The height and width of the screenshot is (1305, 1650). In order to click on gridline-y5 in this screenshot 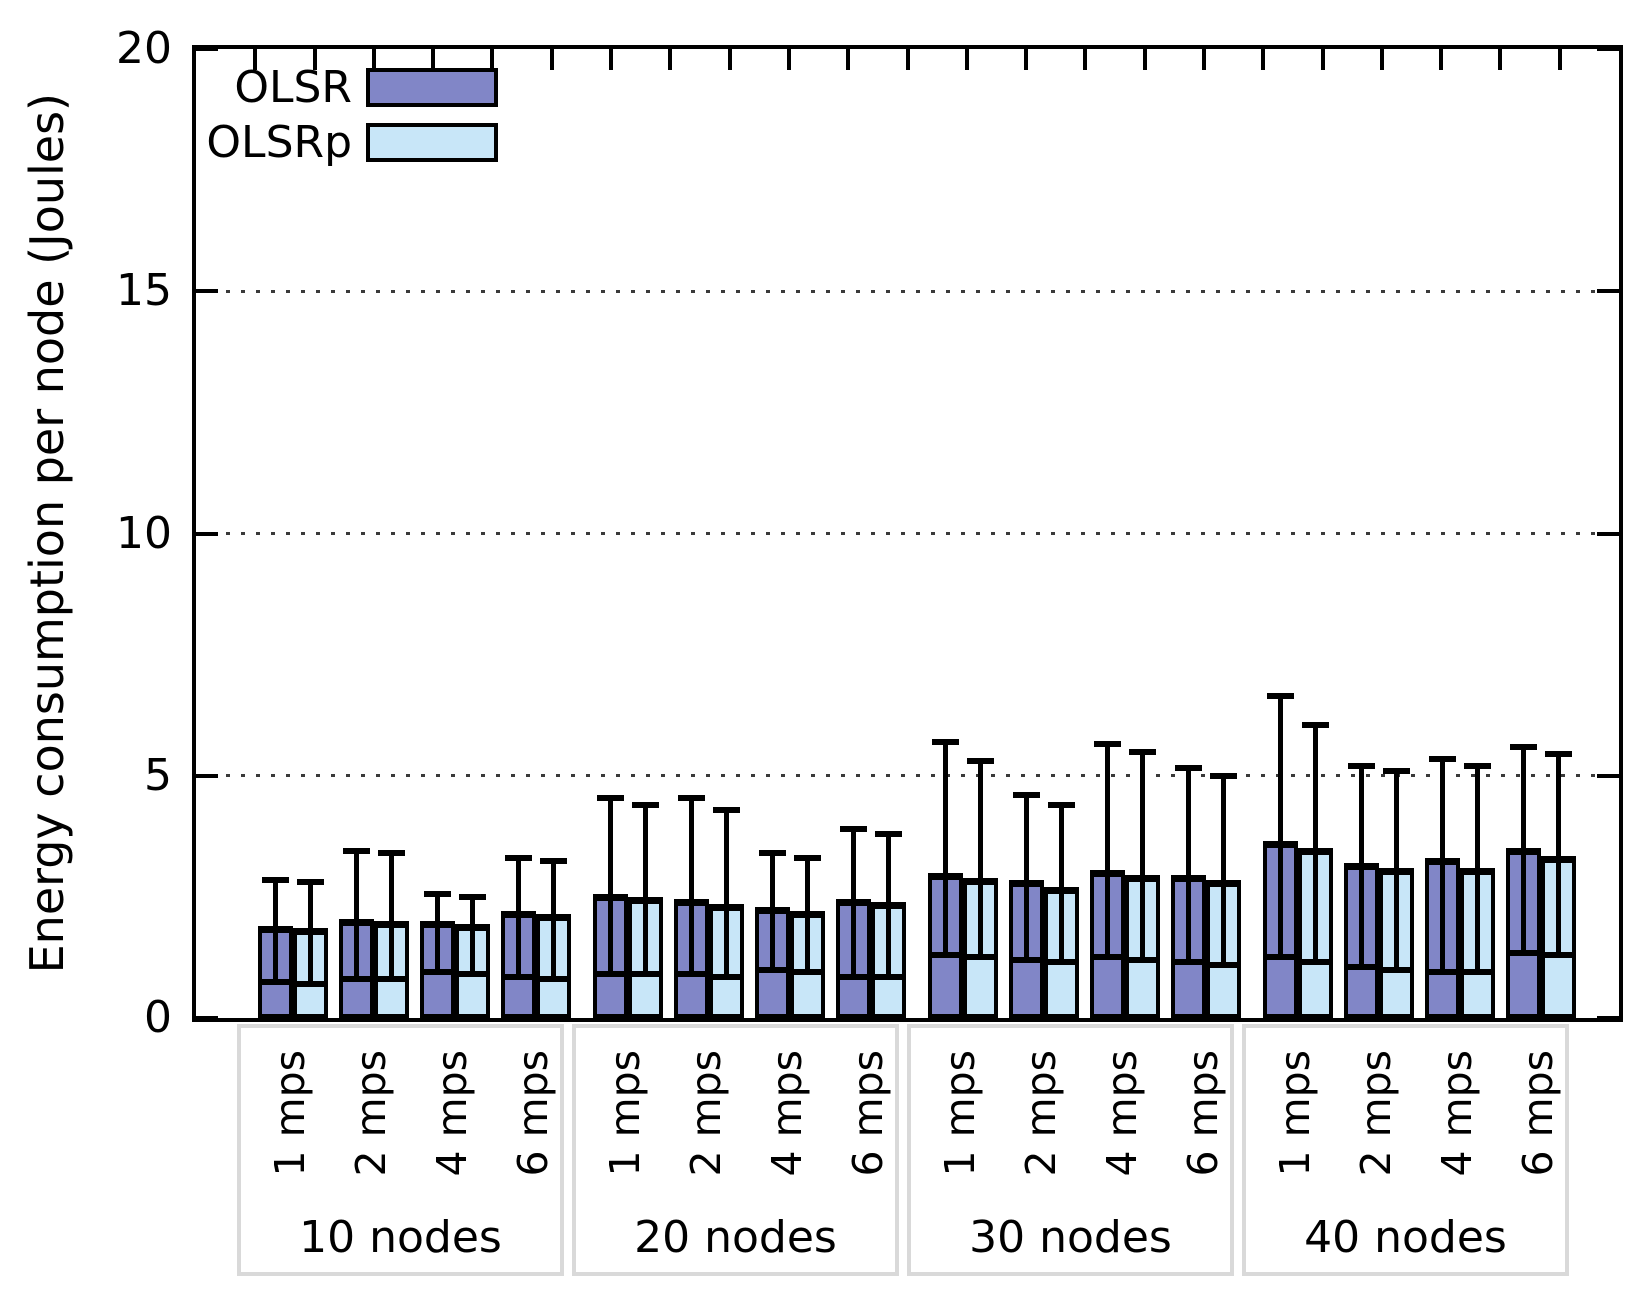, I will do `click(907, 776)`.